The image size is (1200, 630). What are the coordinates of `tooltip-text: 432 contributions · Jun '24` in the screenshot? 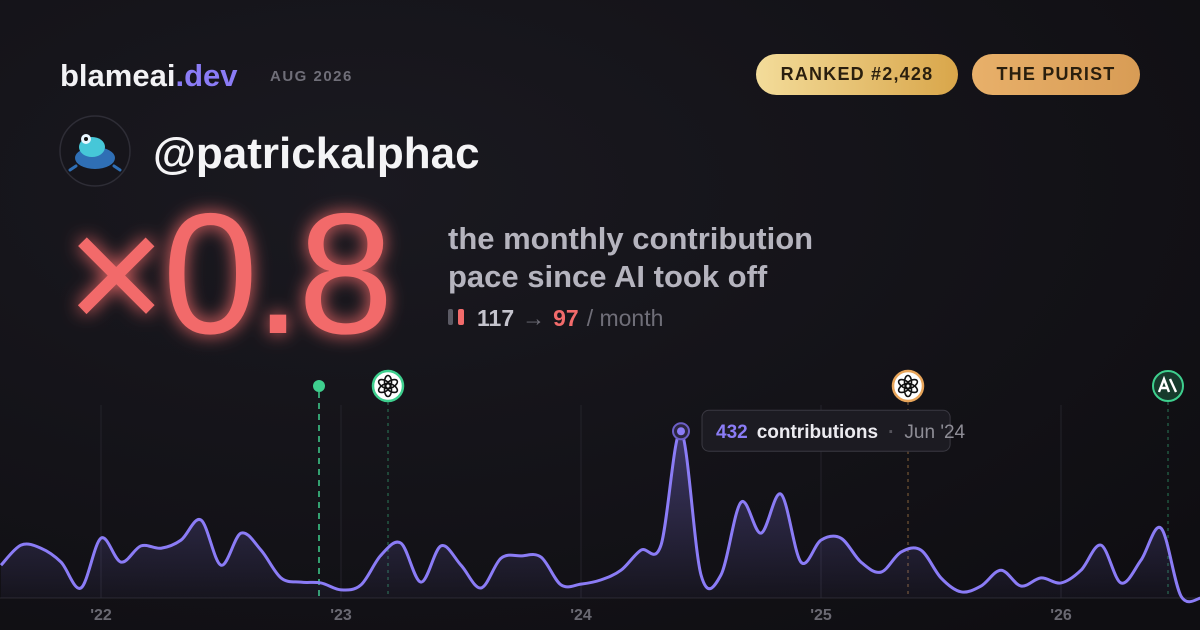 It's located at (841, 432).